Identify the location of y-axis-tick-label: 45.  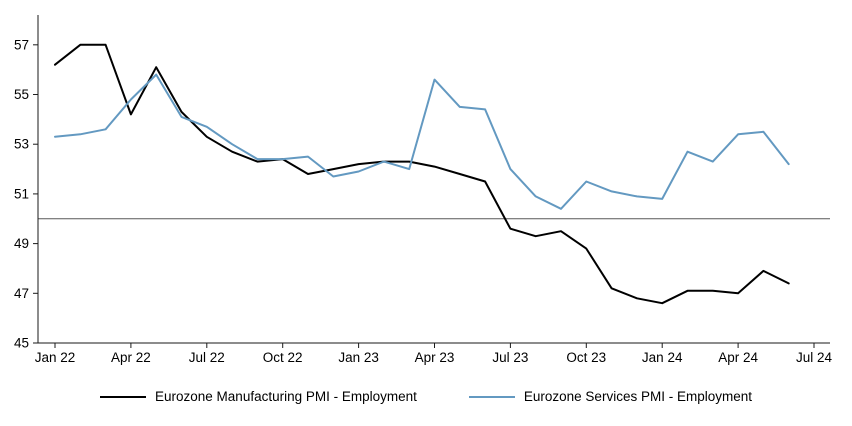
(21, 343).